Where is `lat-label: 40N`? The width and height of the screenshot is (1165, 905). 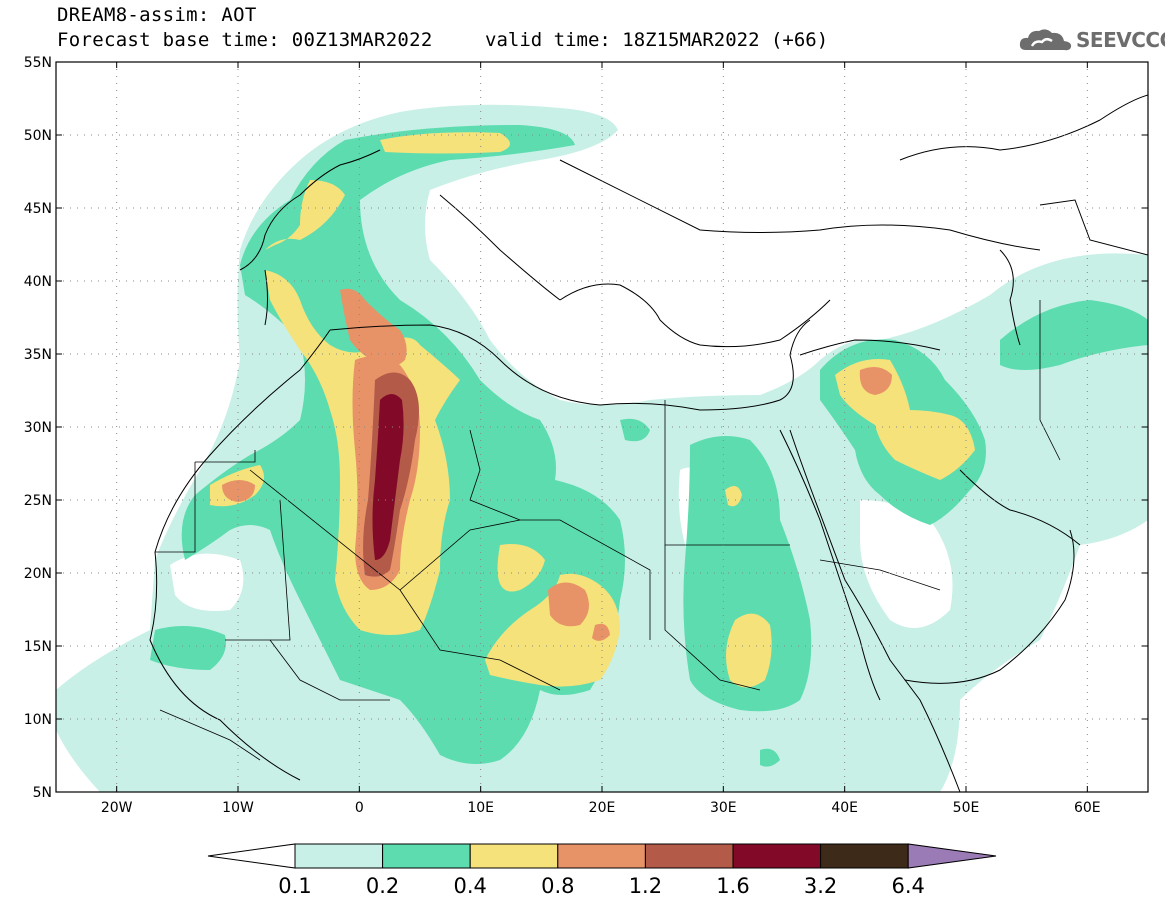 lat-label: 40N is located at coordinates (38, 282).